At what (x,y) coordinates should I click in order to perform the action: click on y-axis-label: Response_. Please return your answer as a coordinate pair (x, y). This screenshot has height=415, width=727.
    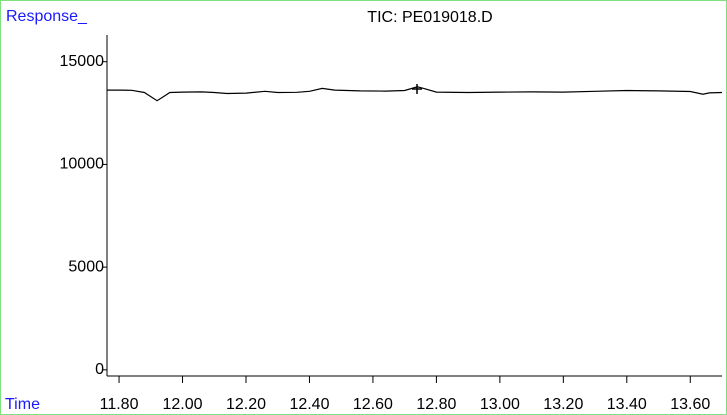
    Looking at the image, I should click on (47, 16).